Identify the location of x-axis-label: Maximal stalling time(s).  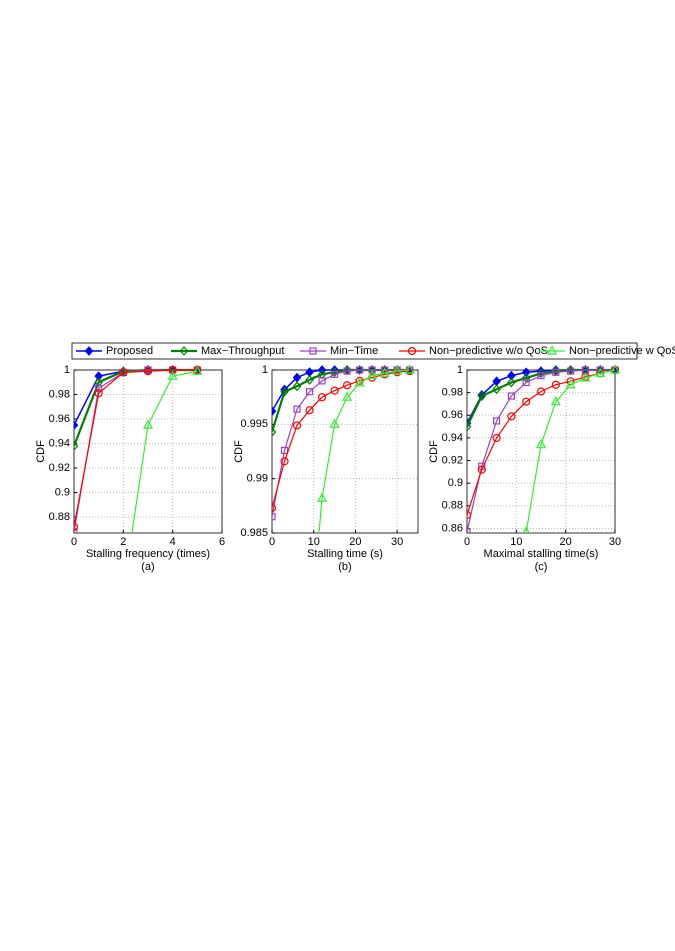
(541, 554).